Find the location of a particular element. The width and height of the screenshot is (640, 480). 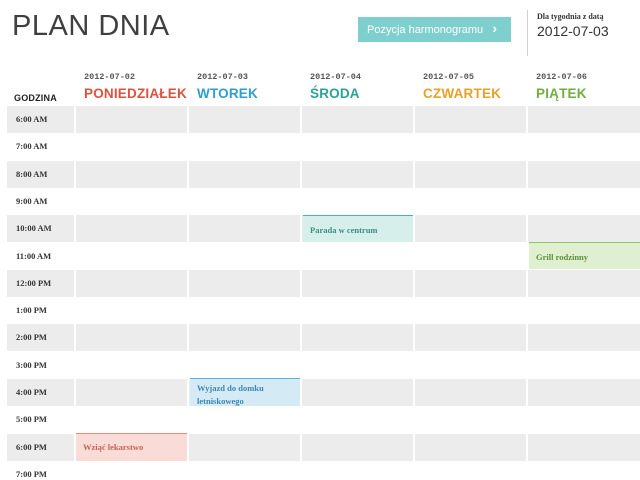

hour-row: 2:00 PM is located at coordinates (320, 338).